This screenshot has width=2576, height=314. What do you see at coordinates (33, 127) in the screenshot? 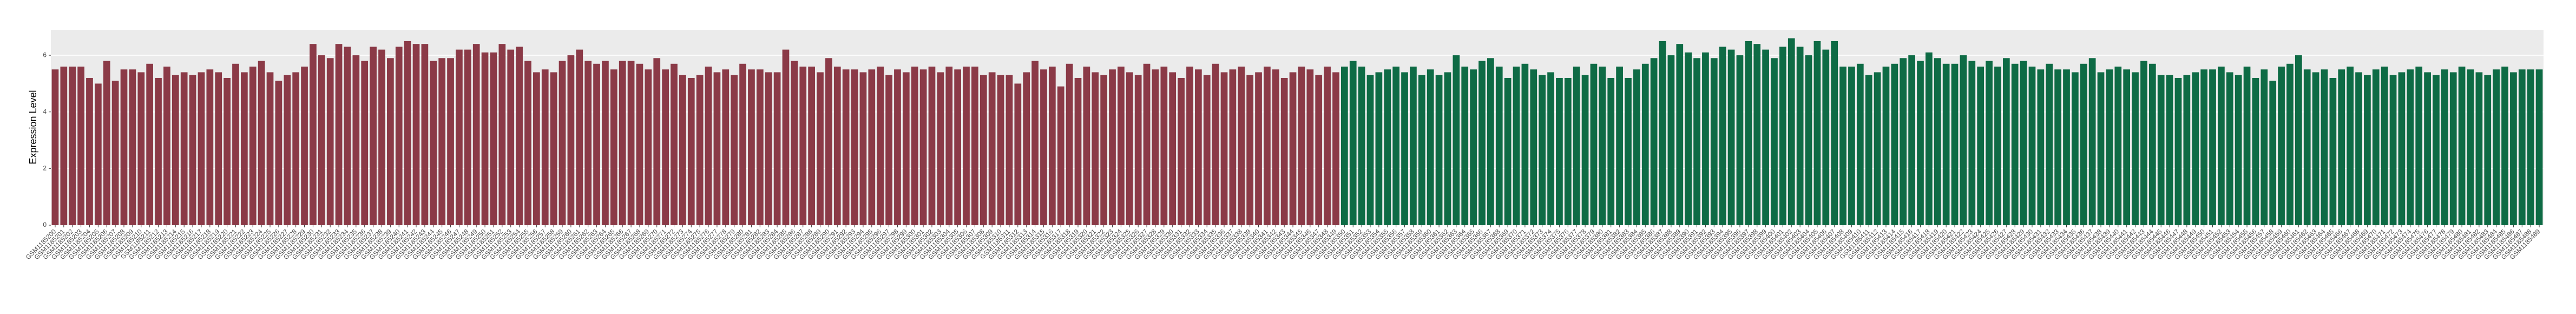
I see `y-axis-title: Expression Level` at bounding box center [33, 127].